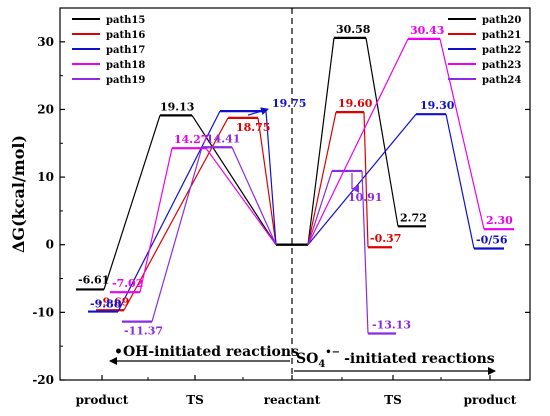 This screenshot has height=416, width=550. What do you see at coordinates (45, 42) in the screenshot?
I see `y-tick-label: 30` at bounding box center [45, 42].